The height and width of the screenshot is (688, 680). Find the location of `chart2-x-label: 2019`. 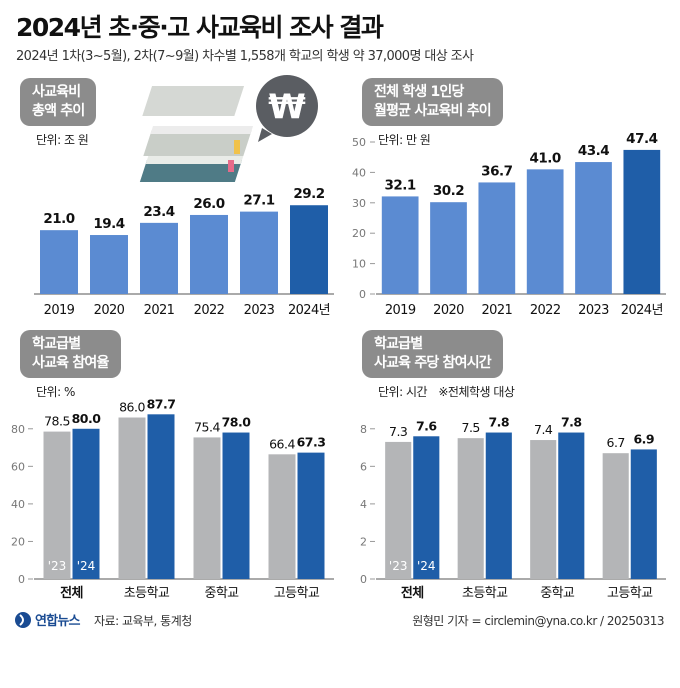

chart2-x-label: 2019 is located at coordinates (400, 310).